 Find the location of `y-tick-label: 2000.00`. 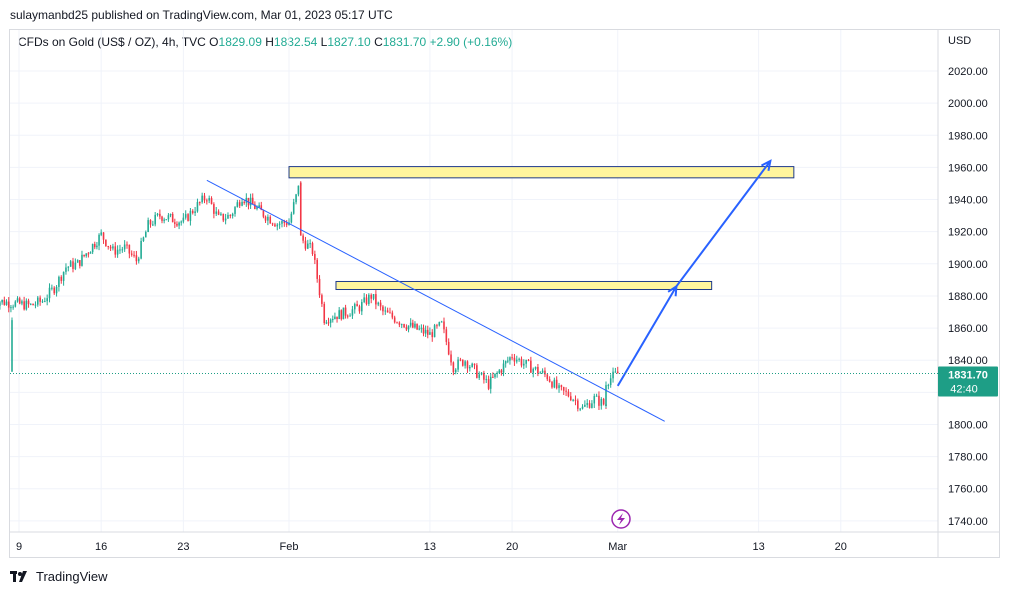

y-tick-label: 2000.00 is located at coordinates (968, 104).